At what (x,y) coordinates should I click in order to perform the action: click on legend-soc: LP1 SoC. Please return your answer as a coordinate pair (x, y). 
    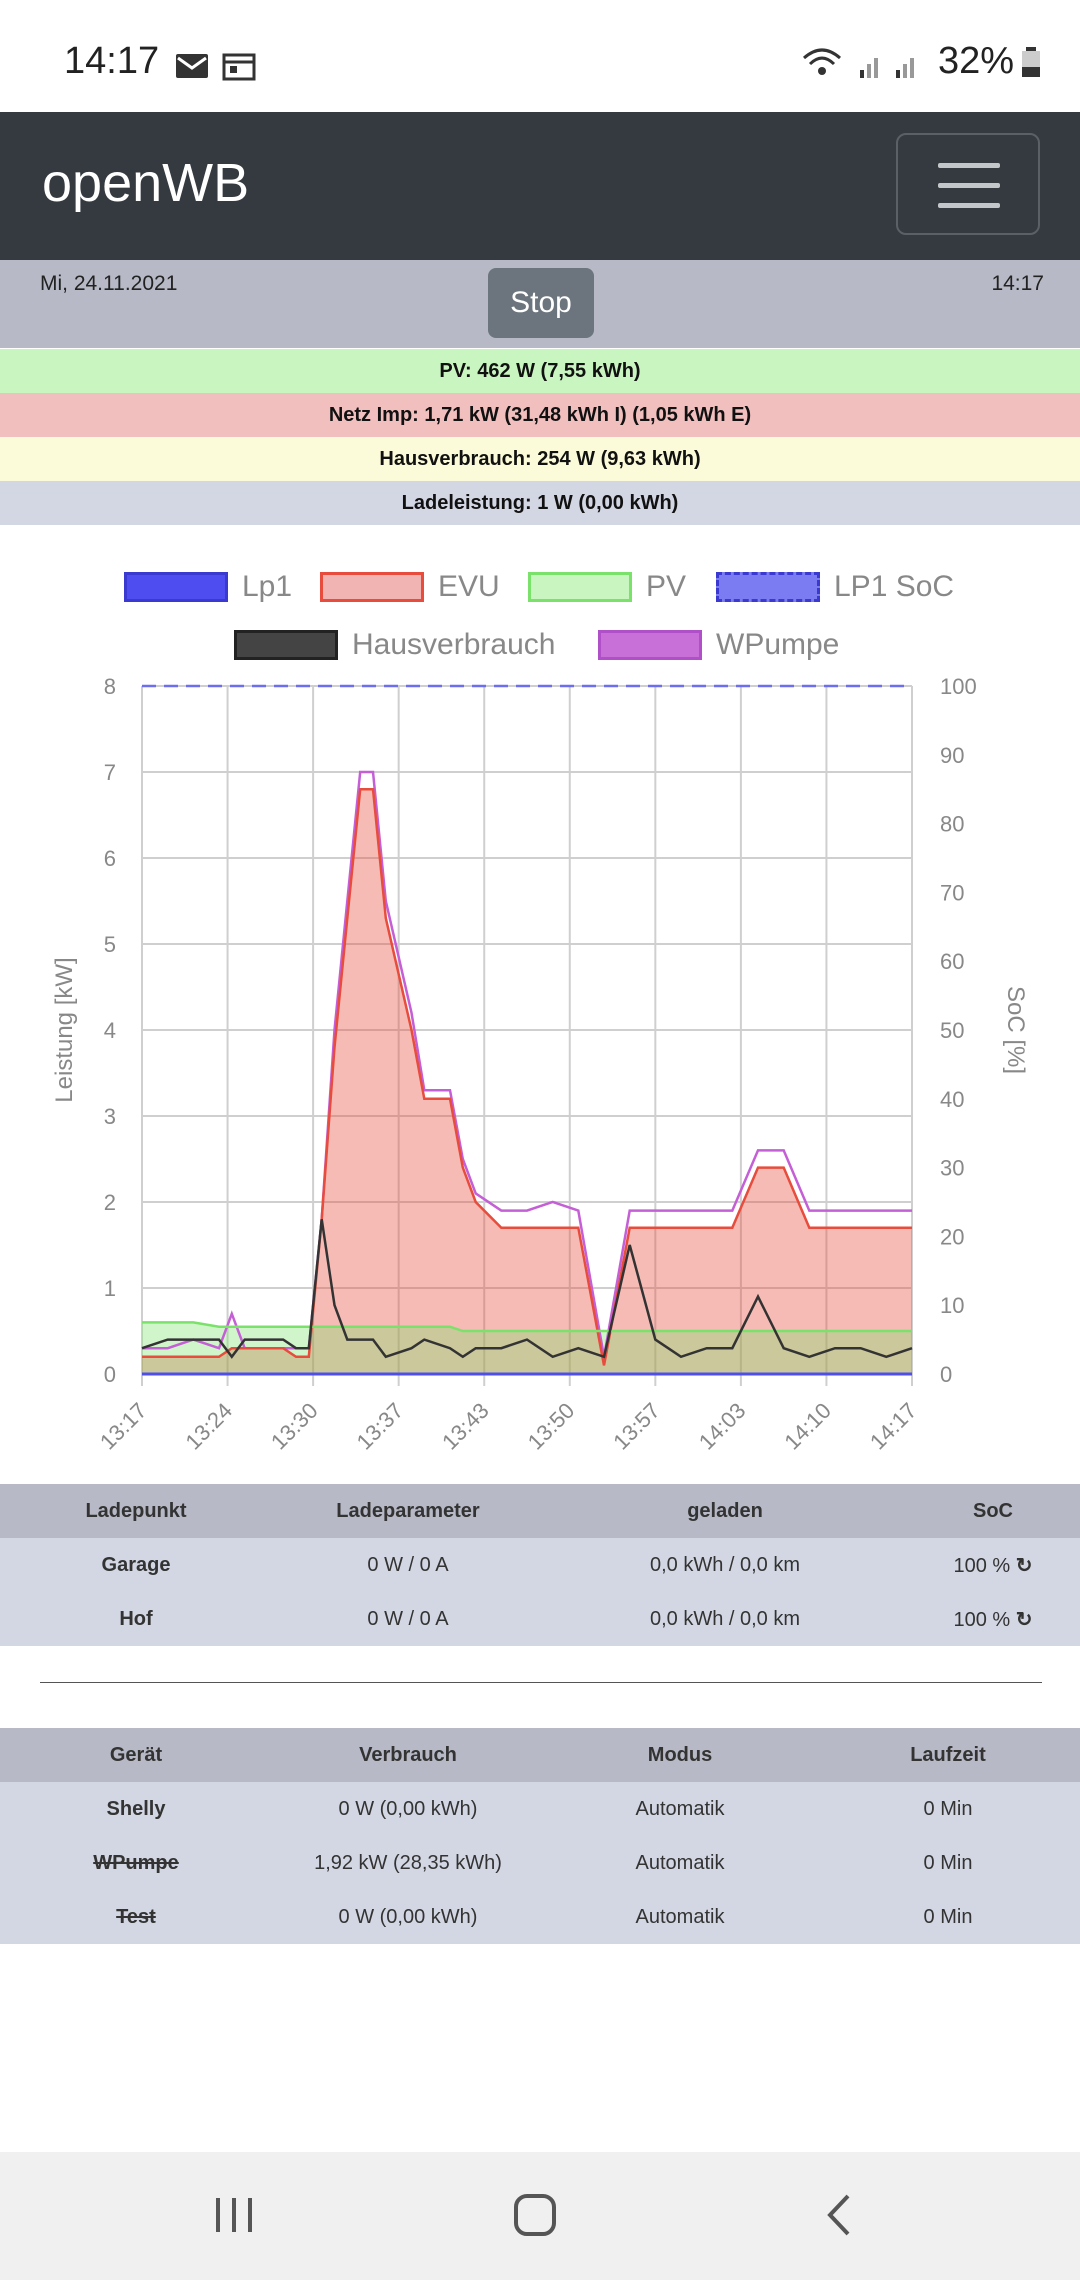
    Looking at the image, I should click on (835, 587).